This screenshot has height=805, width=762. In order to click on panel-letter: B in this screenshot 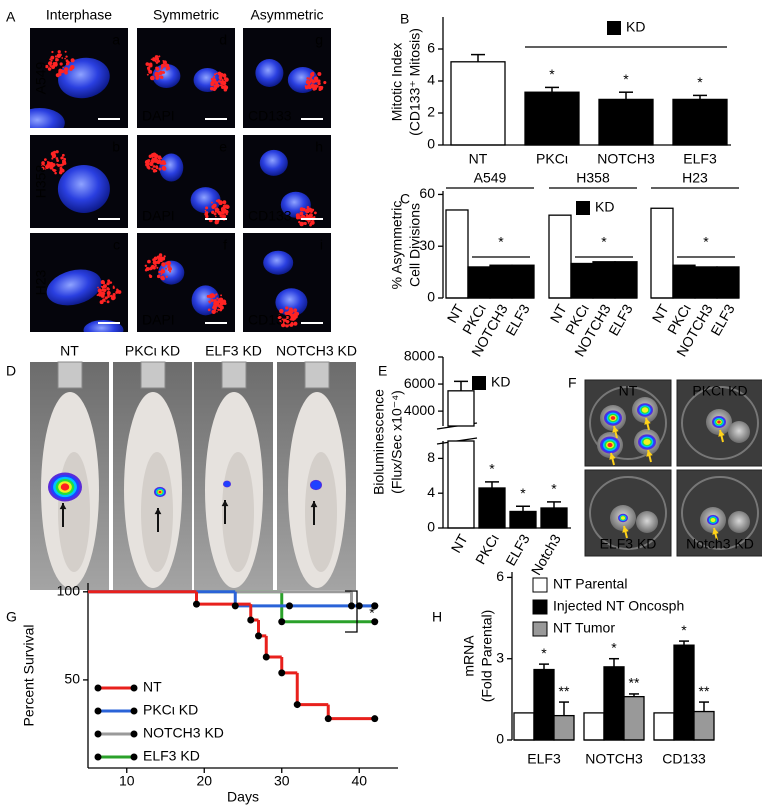, I will do `click(404, 19)`.